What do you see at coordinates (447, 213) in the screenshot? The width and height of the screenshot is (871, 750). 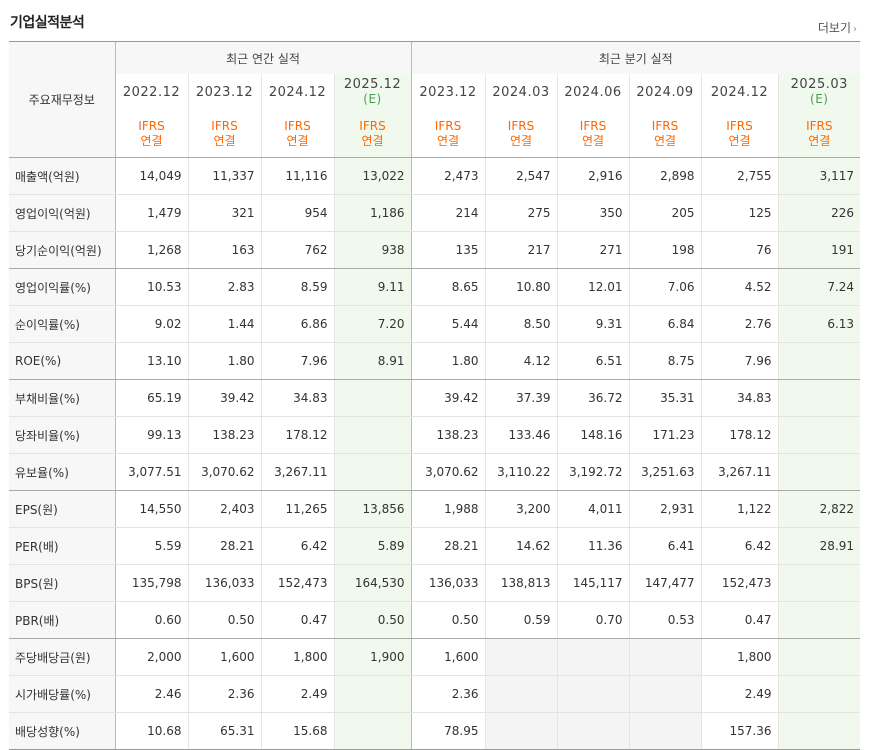 I see `value-cell: 214` at bounding box center [447, 213].